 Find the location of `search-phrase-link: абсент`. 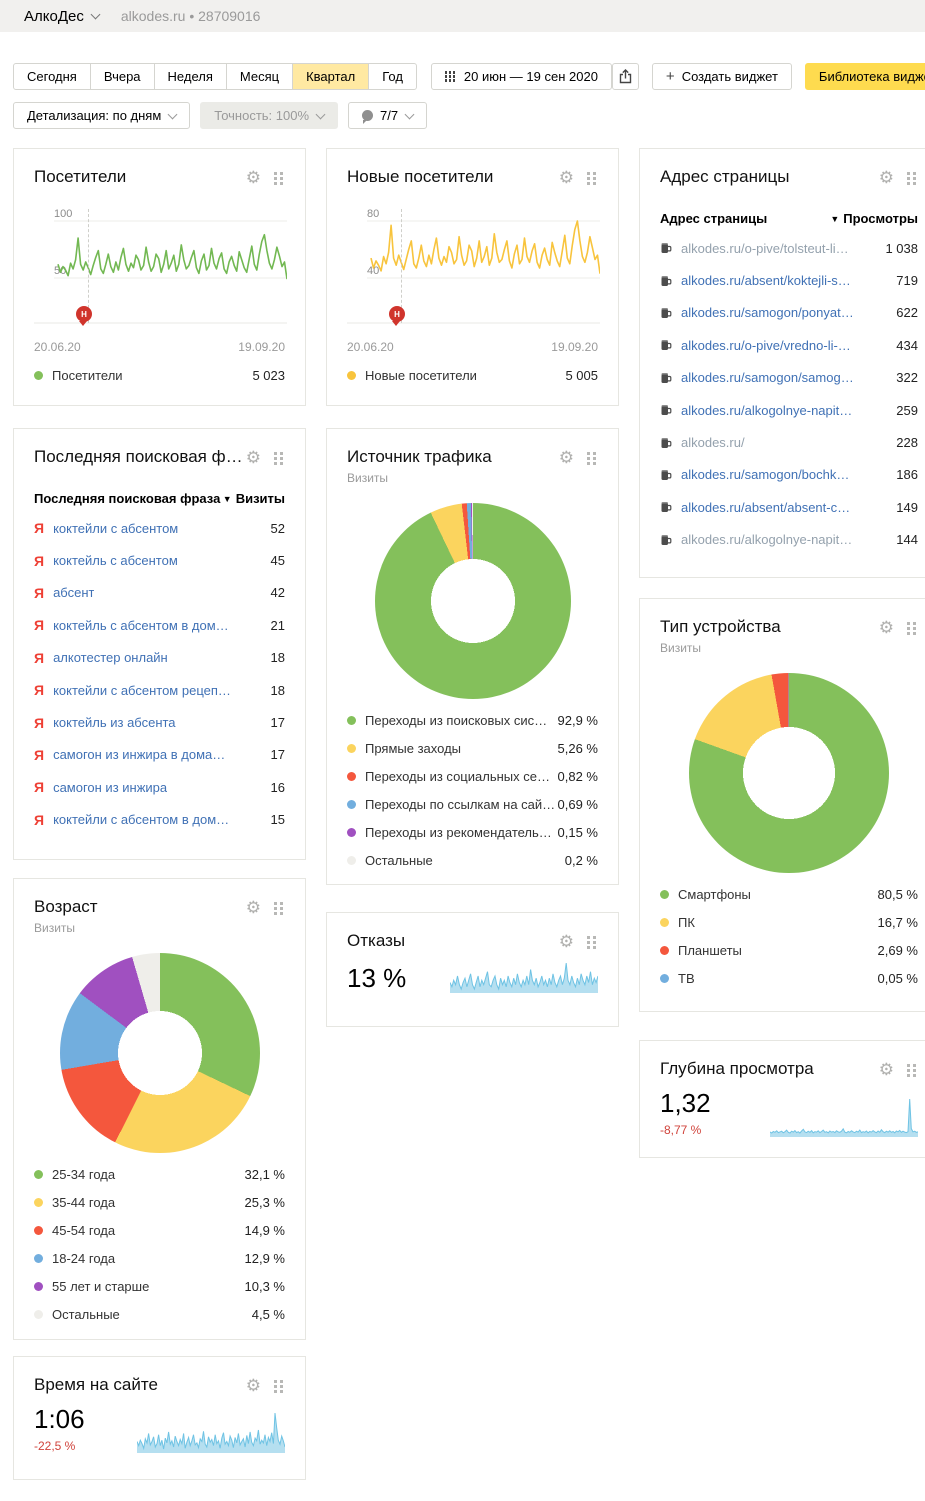

search-phrase-link: абсент is located at coordinates (74, 593).